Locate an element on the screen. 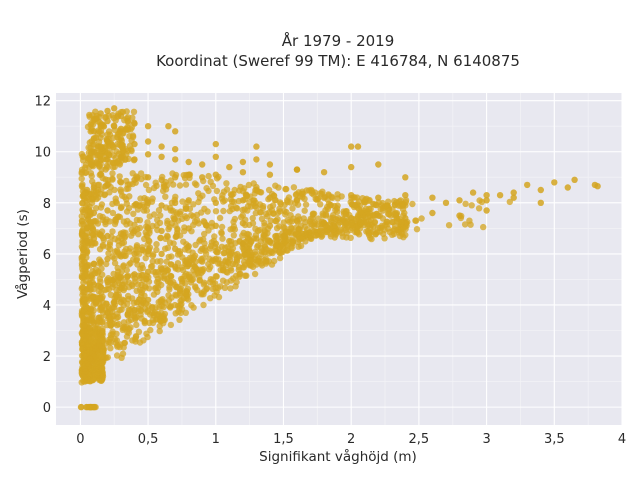 The height and width of the screenshot is (480, 640). y-tick-label: 0 is located at coordinates (47, 408).